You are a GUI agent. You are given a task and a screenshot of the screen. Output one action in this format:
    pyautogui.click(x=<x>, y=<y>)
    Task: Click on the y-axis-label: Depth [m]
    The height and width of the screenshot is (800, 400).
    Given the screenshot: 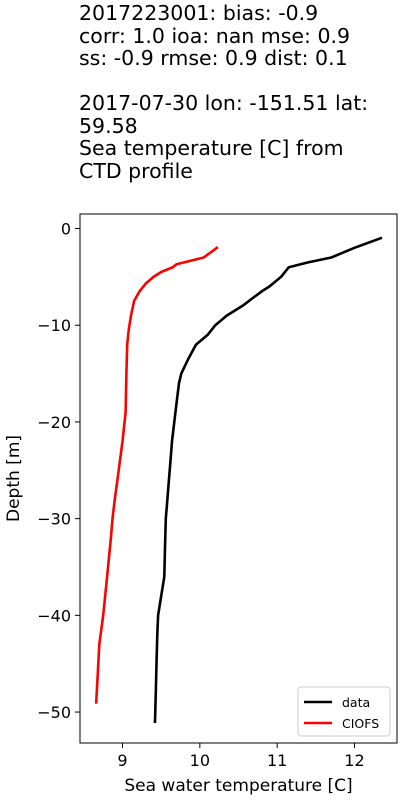 What is the action you would take?
    pyautogui.click(x=14, y=478)
    